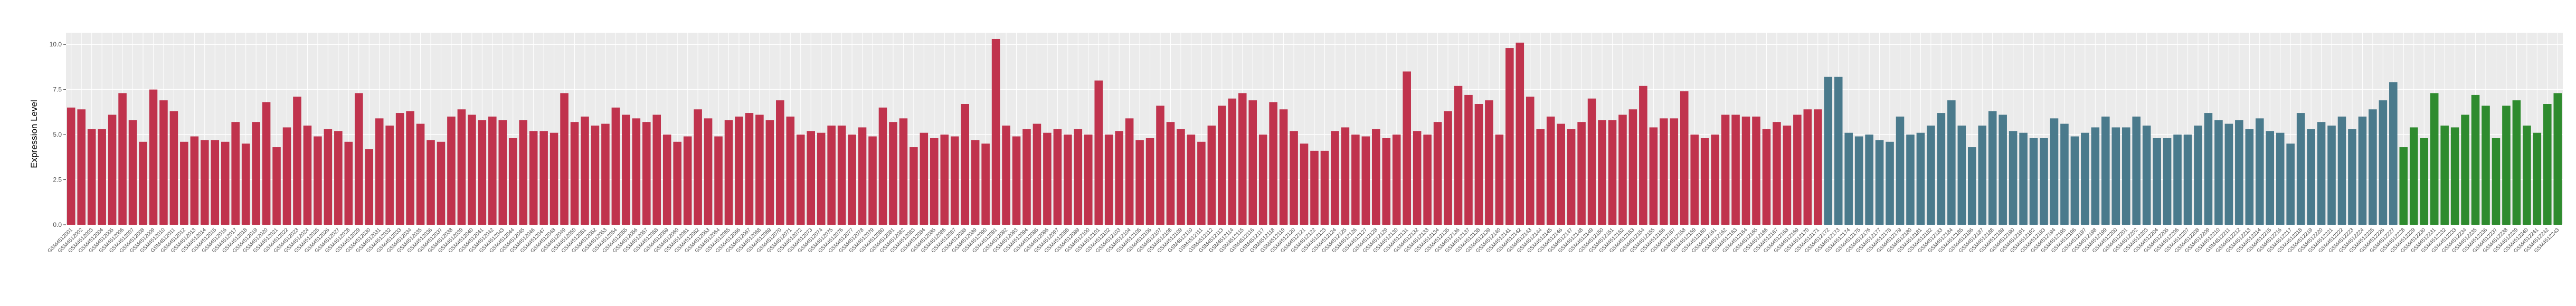 The image size is (2576, 306). I want to click on y-tick-label: 0.0, so click(57, 225).